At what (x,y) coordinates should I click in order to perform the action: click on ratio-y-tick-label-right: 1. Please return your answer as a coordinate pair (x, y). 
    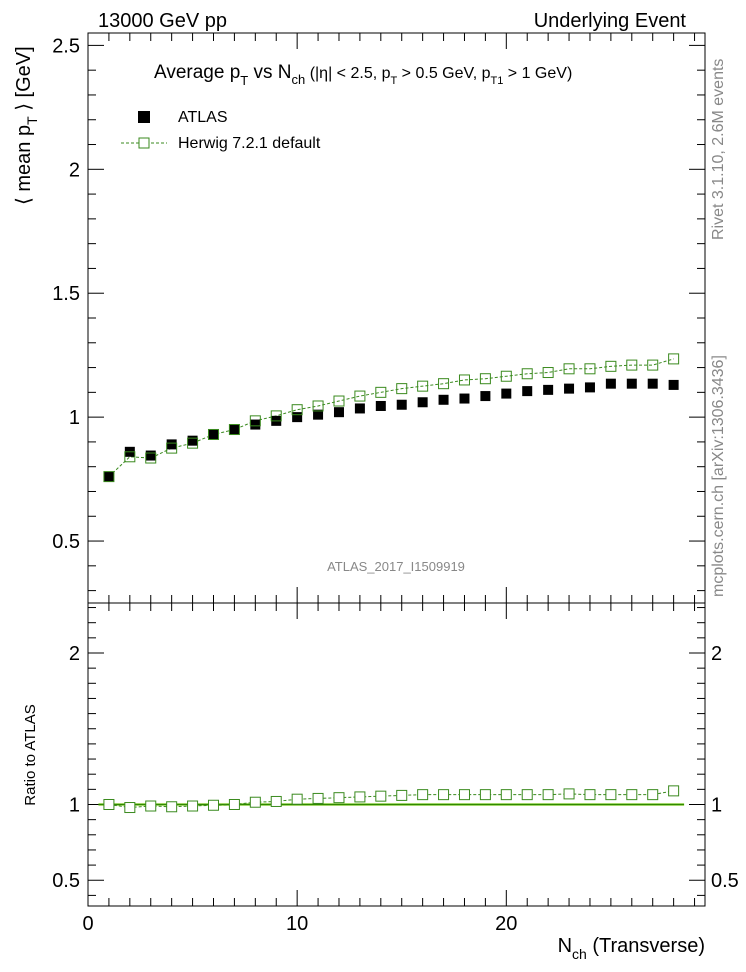
    Looking at the image, I should click on (716, 805).